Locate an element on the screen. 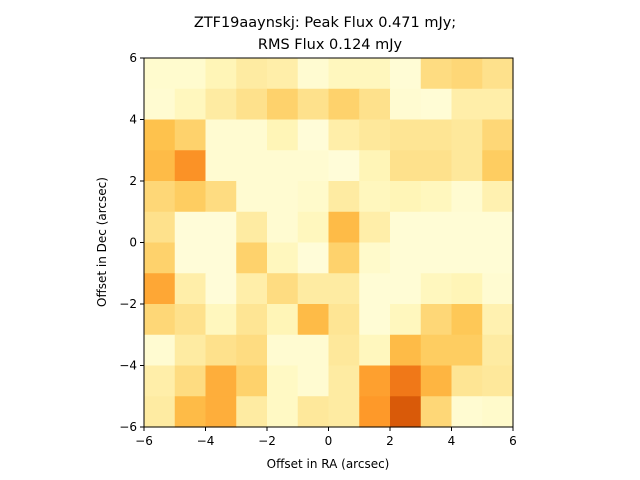 This screenshot has width=640, height=480. x-tick-label: 2 is located at coordinates (390, 441).